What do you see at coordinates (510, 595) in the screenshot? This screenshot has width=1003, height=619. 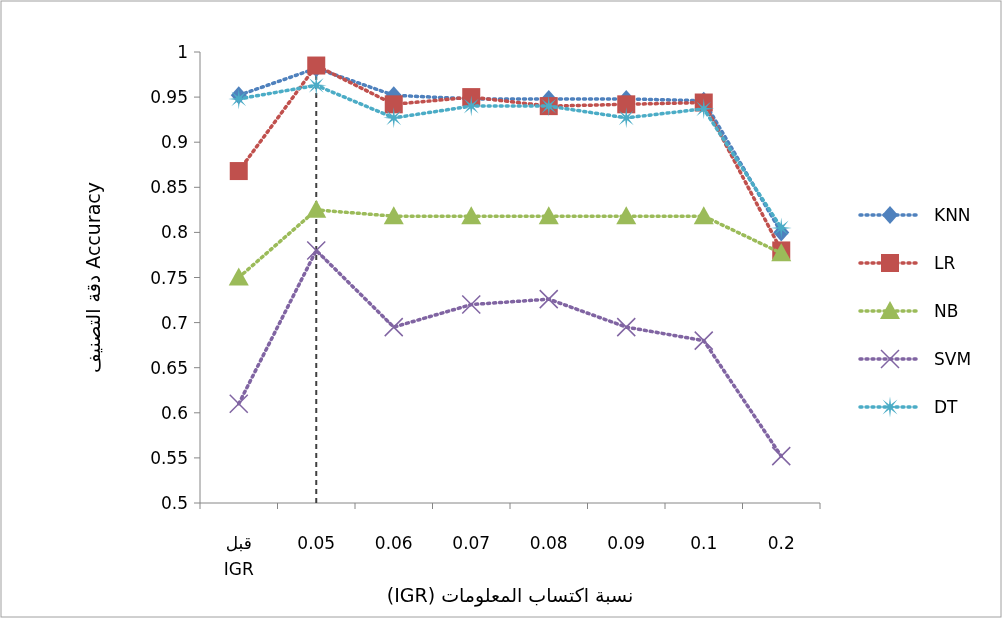 I see `x-axis-title: (IGR) نسبة اكتساب المعلومات` at bounding box center [510, 595].